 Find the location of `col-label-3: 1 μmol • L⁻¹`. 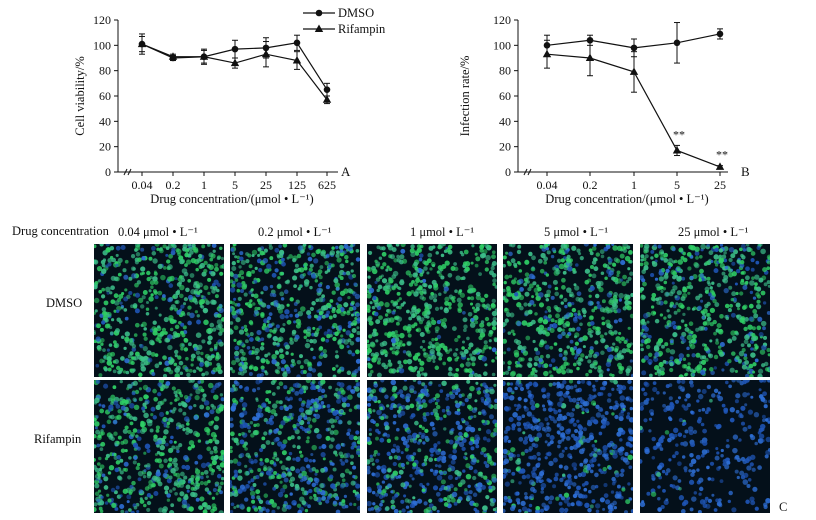

col-label-3: 1 μmol • L⁻¹ is located at coordinates (442, 232).